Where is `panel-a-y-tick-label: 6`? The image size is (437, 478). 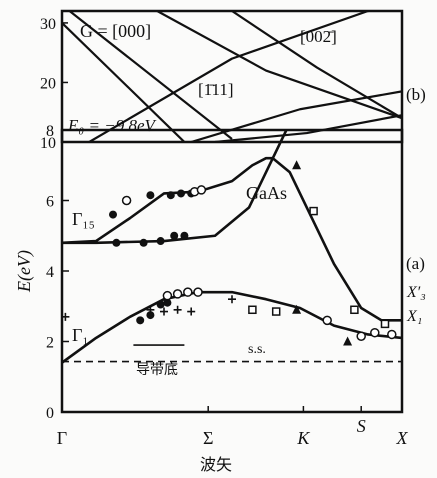
panel-a-y-tick-label: 6 is located at coordinates (50, 202).